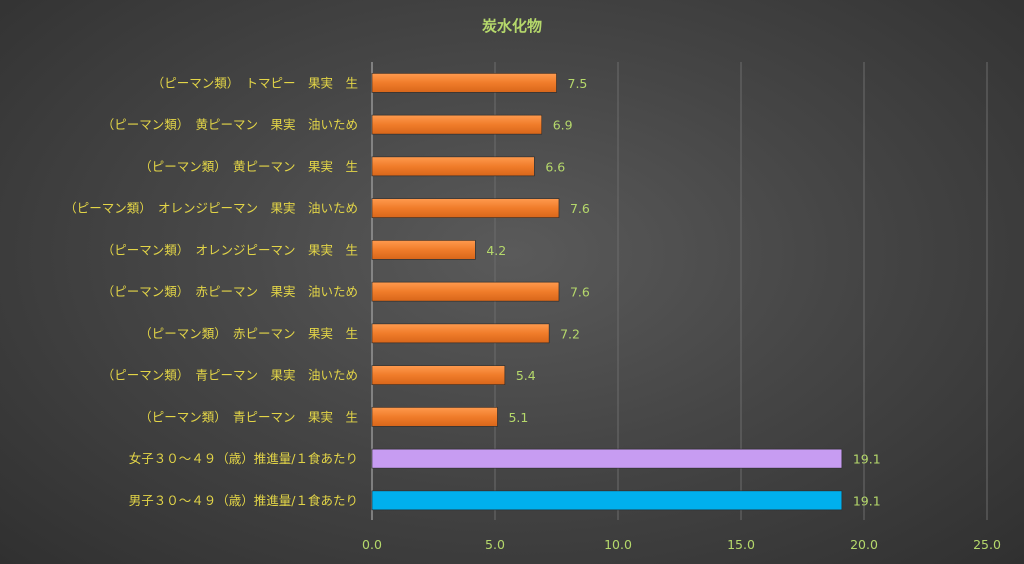 Image resolution: width=1024 pixels, height=564 pixels. What do you see at coordinates (987, 544) in the screenshot?
I see `x-tick-label: 25.0` at bounding box center [987, 544].